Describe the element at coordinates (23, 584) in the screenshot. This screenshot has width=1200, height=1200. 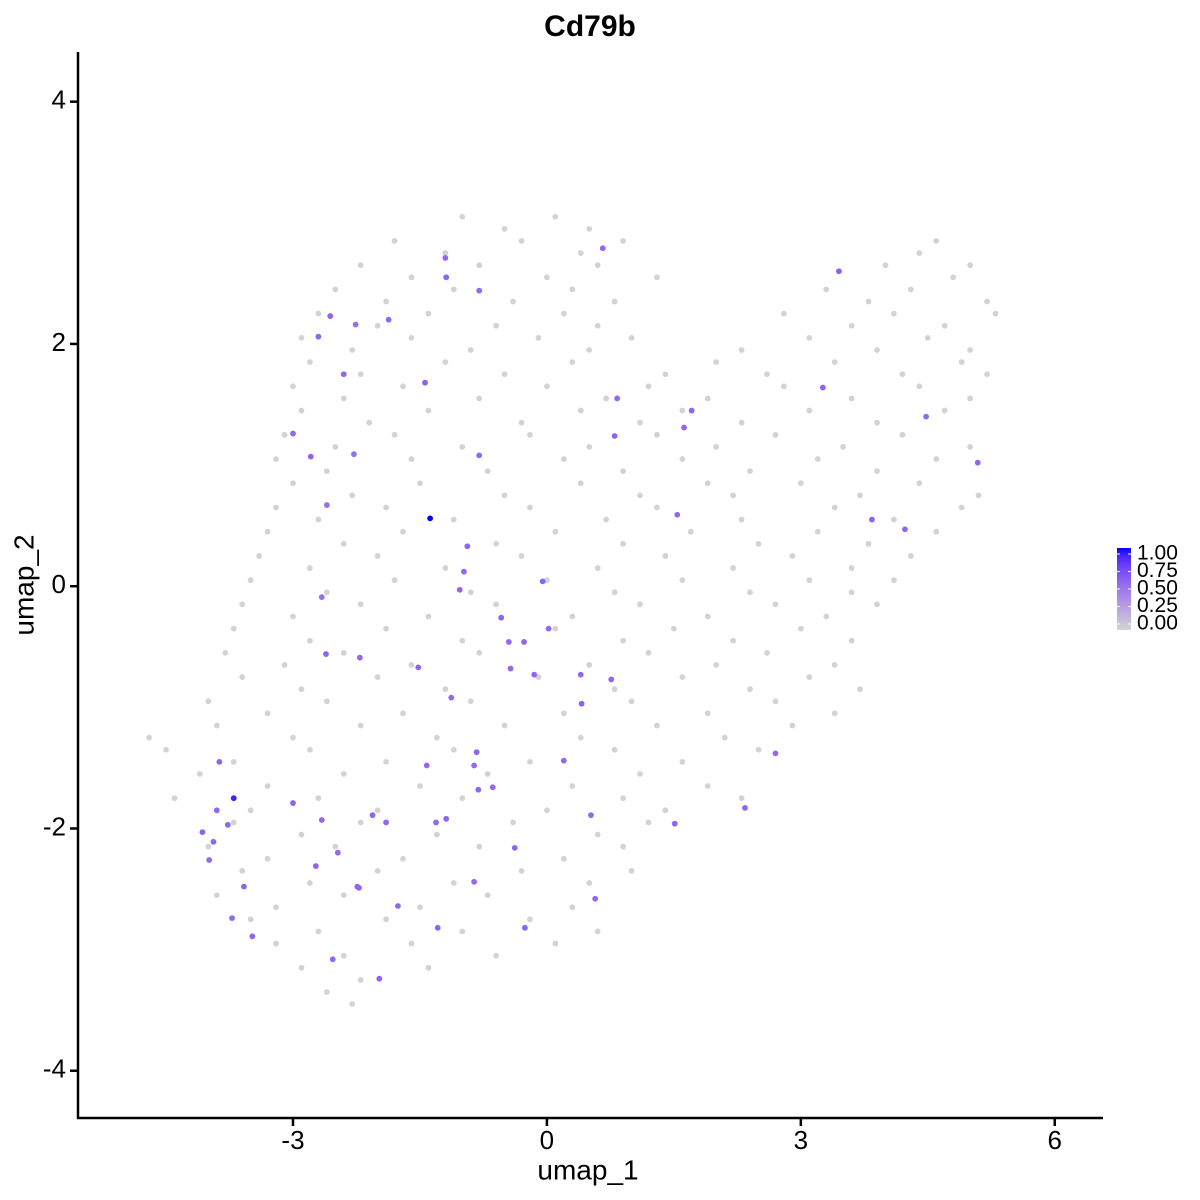
I see `y-axis-title: umap_2` at that location.